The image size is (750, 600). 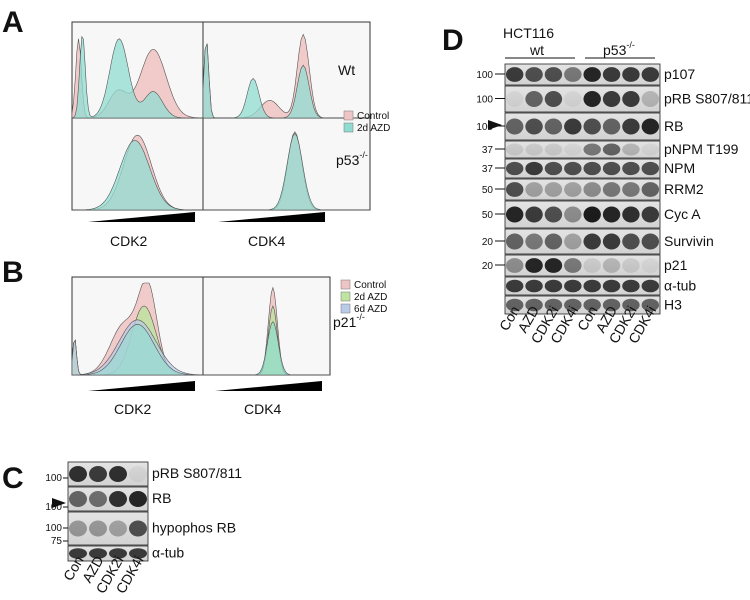 What do you see at coordinates (536, 50) in the screenshot?
I see `group-label: wt` at bounding box center [536, 50].